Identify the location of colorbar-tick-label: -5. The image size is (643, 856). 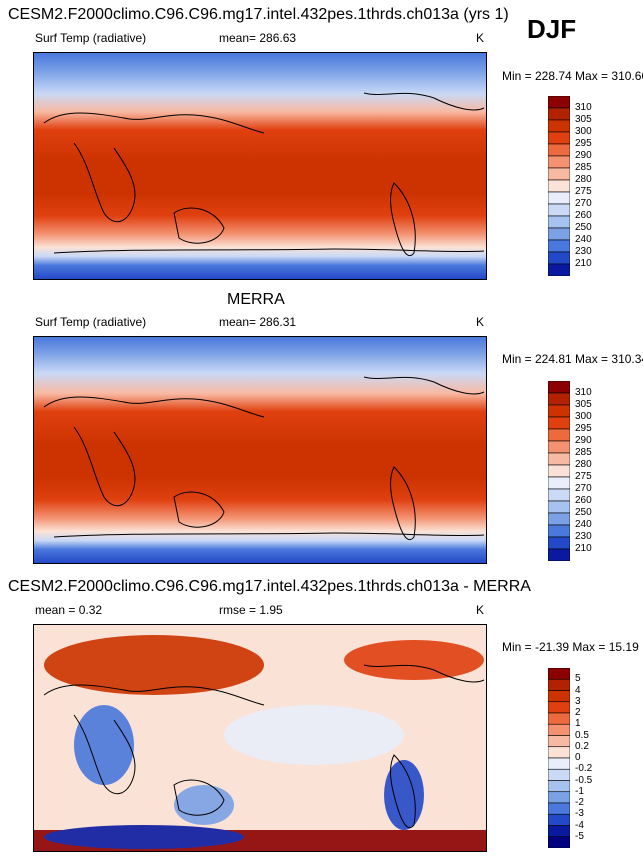
(579, 836).